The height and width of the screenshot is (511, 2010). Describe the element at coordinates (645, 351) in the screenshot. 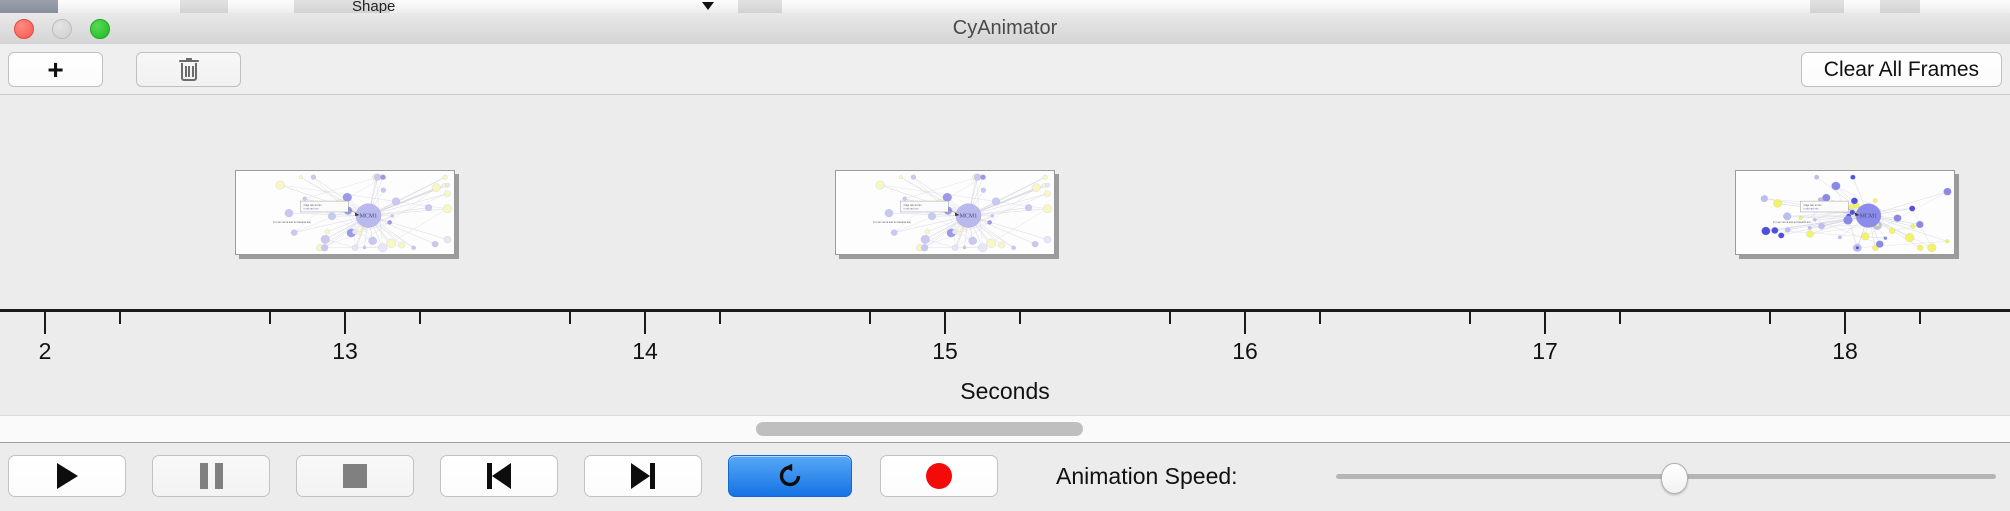

I see `axis-tick-label: 14` at that location.